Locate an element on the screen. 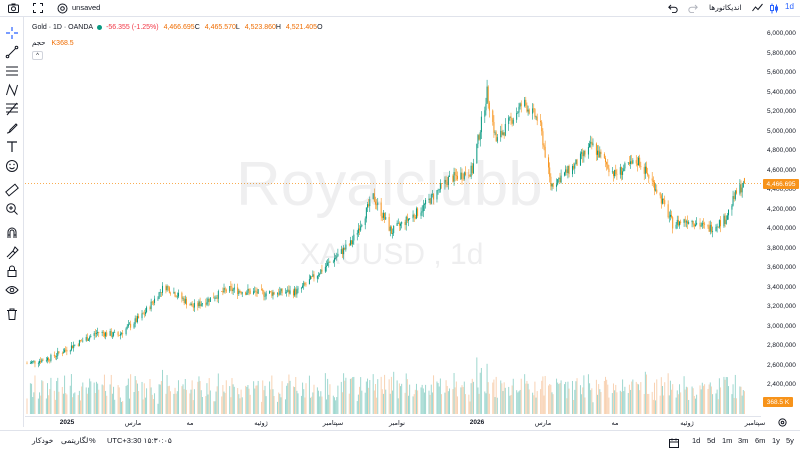 The image size is (800, 449). brush-icon is located at coordinates (12, 128).